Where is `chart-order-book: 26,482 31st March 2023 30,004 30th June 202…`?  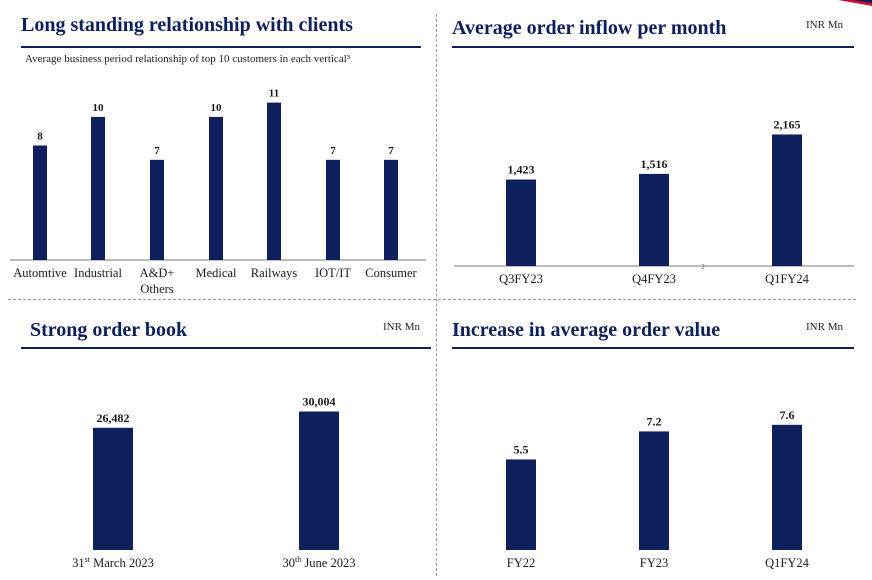 chart-order-book: 26,482 31st March 2023 30,004 30th June 202… is located at coordinates (214, 482).